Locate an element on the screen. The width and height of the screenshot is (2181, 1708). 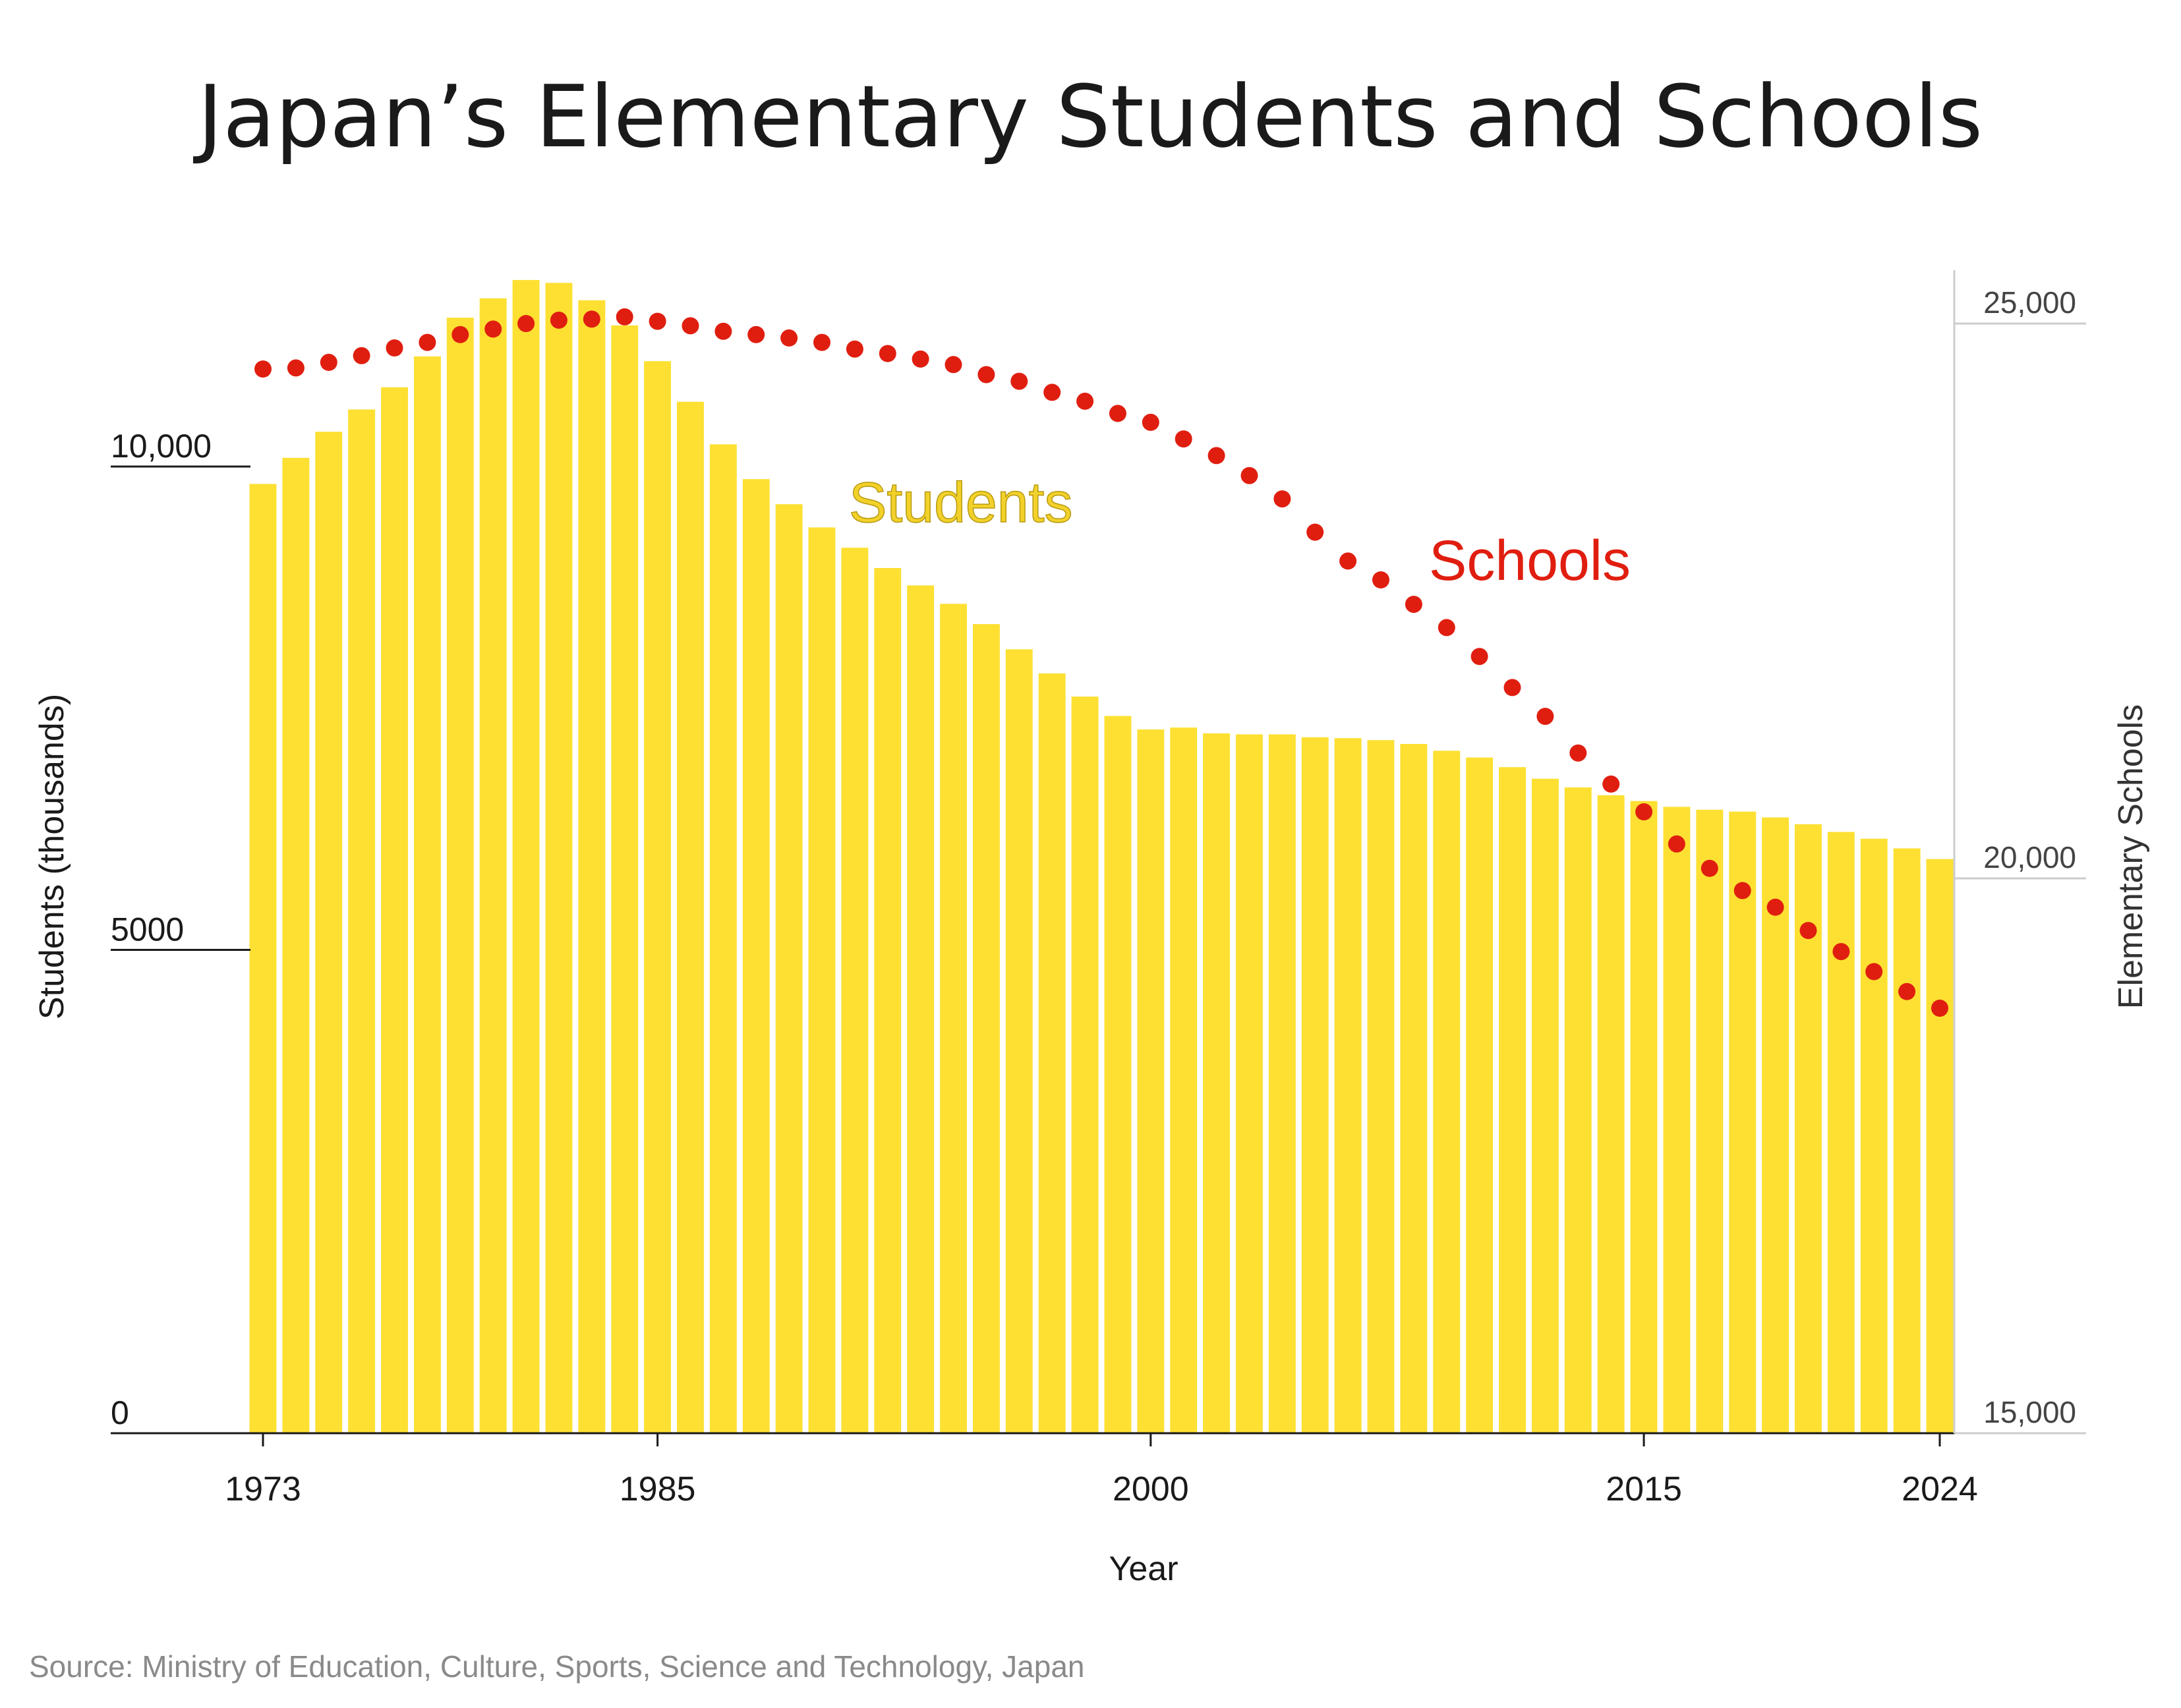
left-tick-label: 5000 is located at coordinates (147, 929).